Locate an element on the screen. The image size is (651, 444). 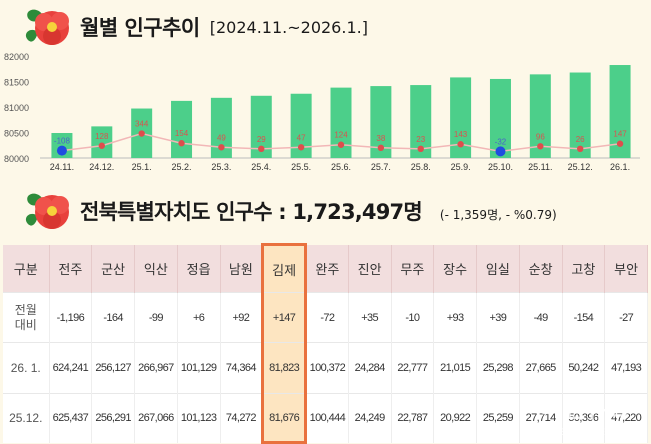
table-cell: +39 is located at coordinates (498, 317).